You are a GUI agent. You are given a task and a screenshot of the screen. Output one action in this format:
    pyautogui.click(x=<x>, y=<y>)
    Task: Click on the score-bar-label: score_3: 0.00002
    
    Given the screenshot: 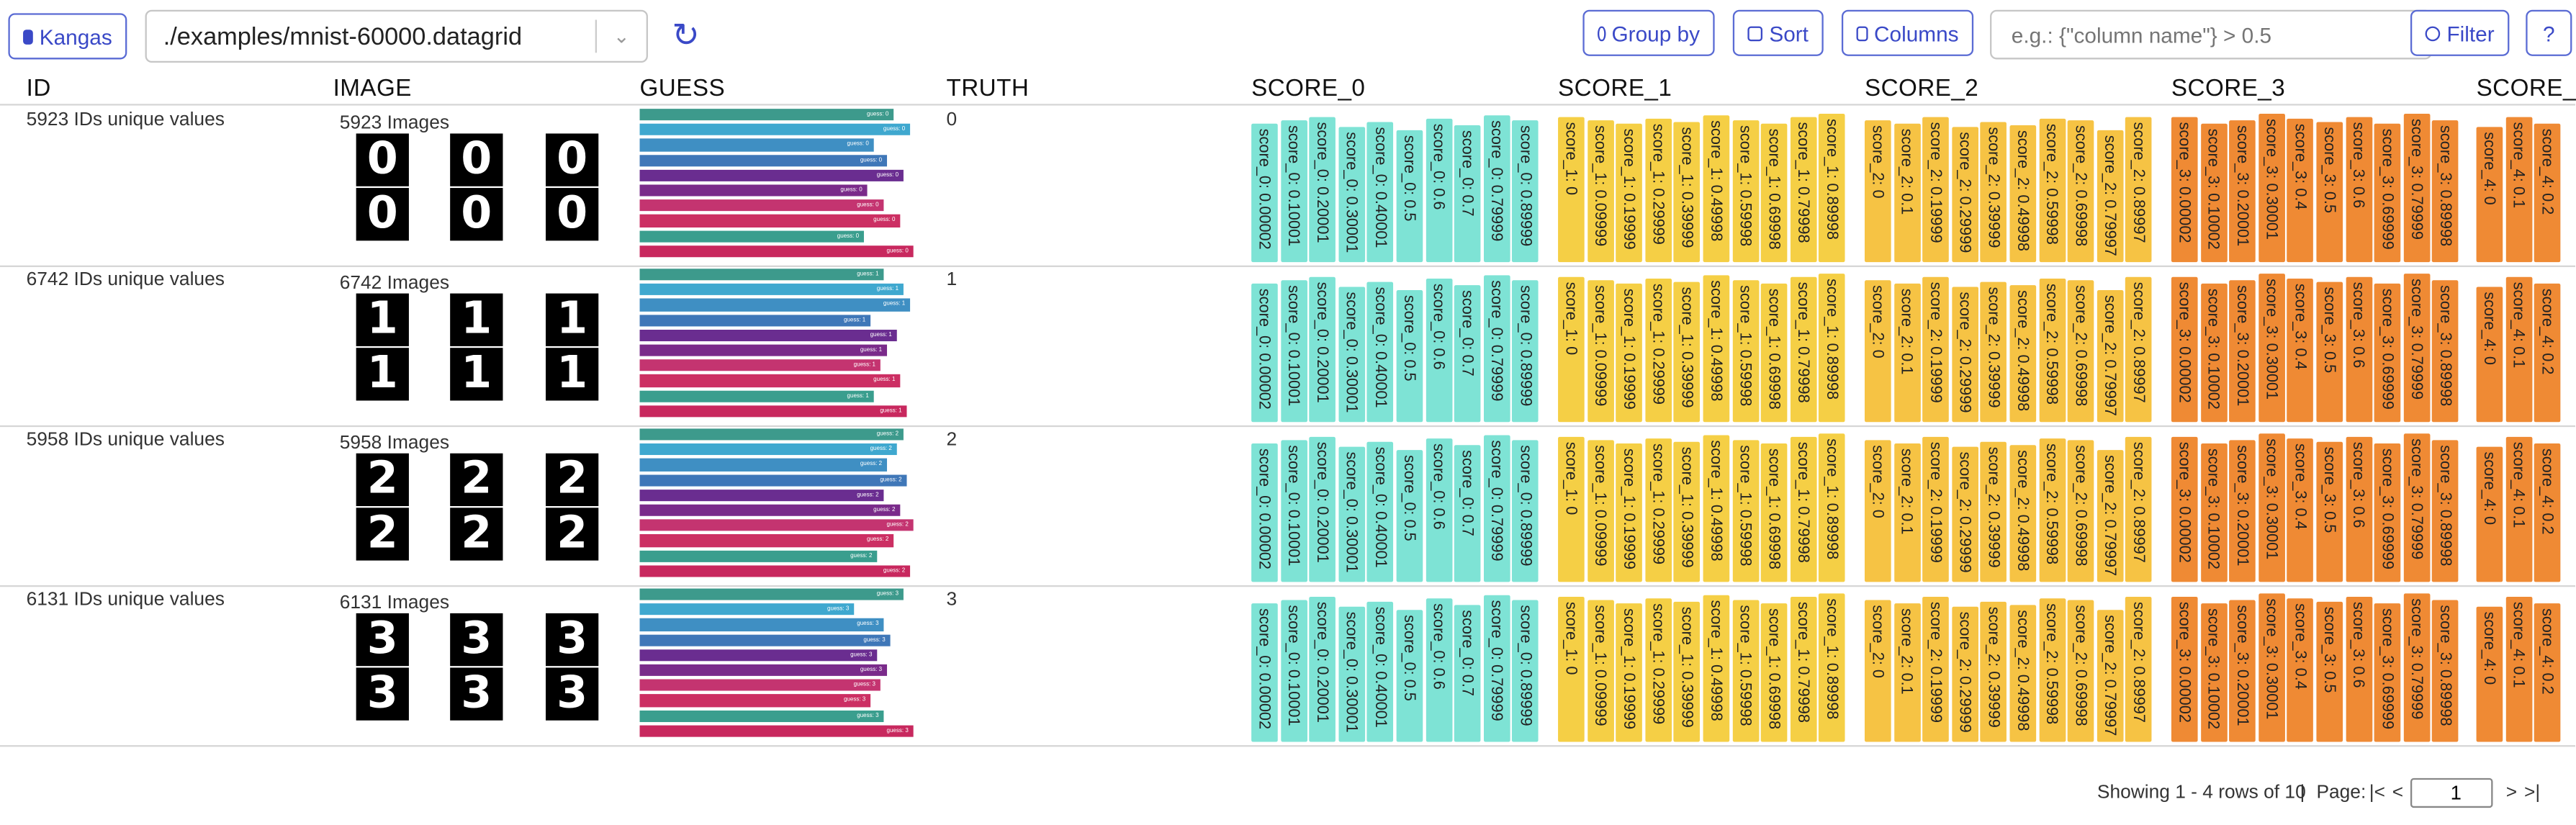 What is the action you would take?
    pyautogui.click(x=2183, y=342)
    